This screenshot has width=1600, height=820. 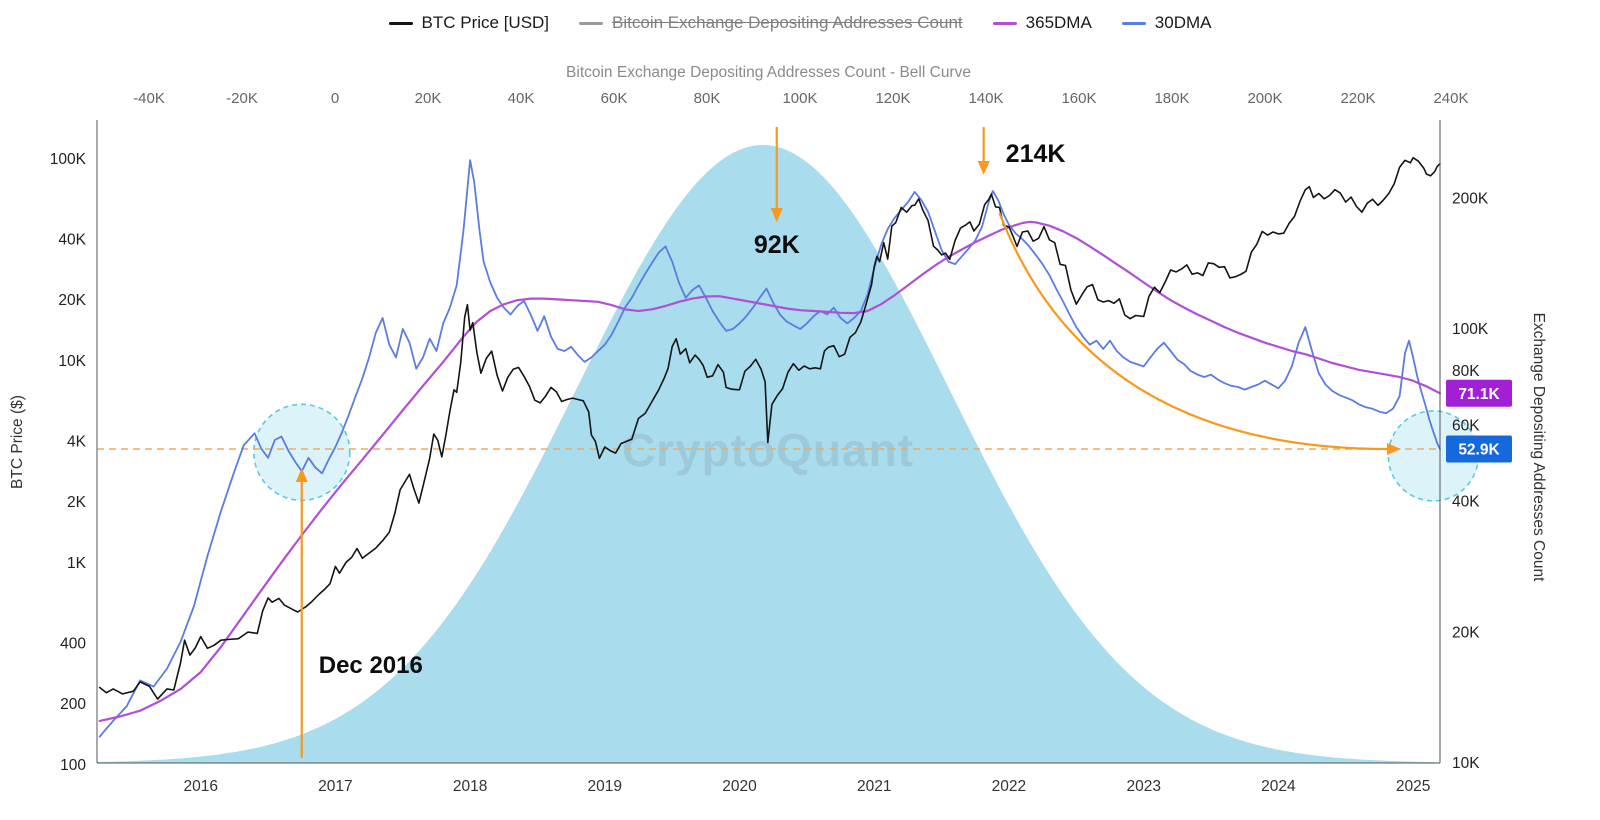 I want to click on value-badge-label: 52.9K, so click(x=1479, y=450).